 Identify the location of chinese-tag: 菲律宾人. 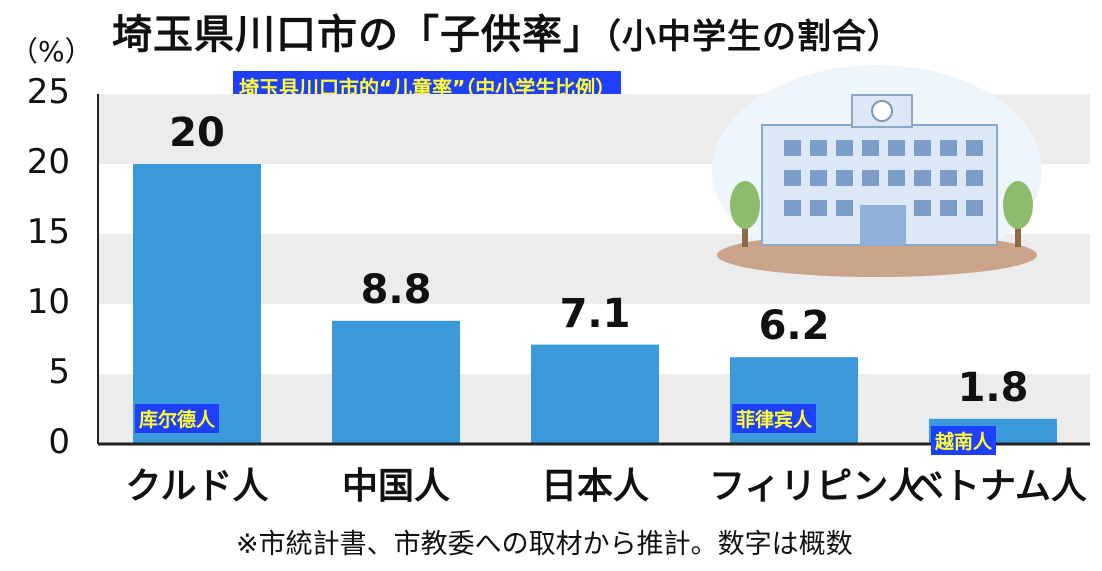
(774, 418).